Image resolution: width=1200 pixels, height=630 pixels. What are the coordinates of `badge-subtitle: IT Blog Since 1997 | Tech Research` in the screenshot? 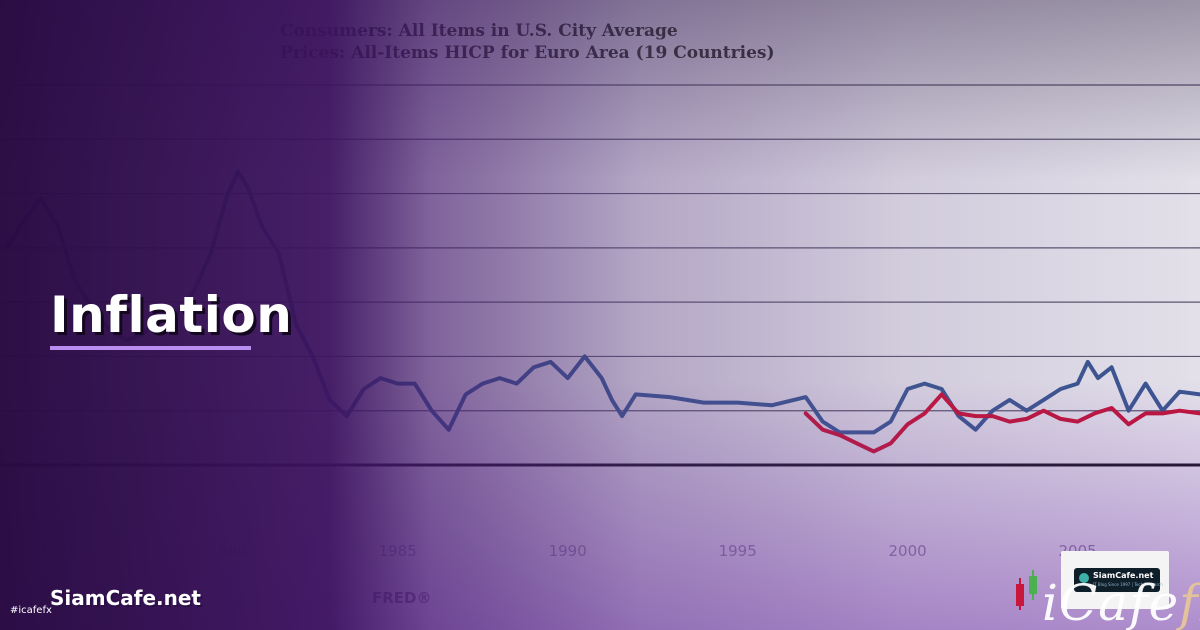 It's located at (1128, 584).